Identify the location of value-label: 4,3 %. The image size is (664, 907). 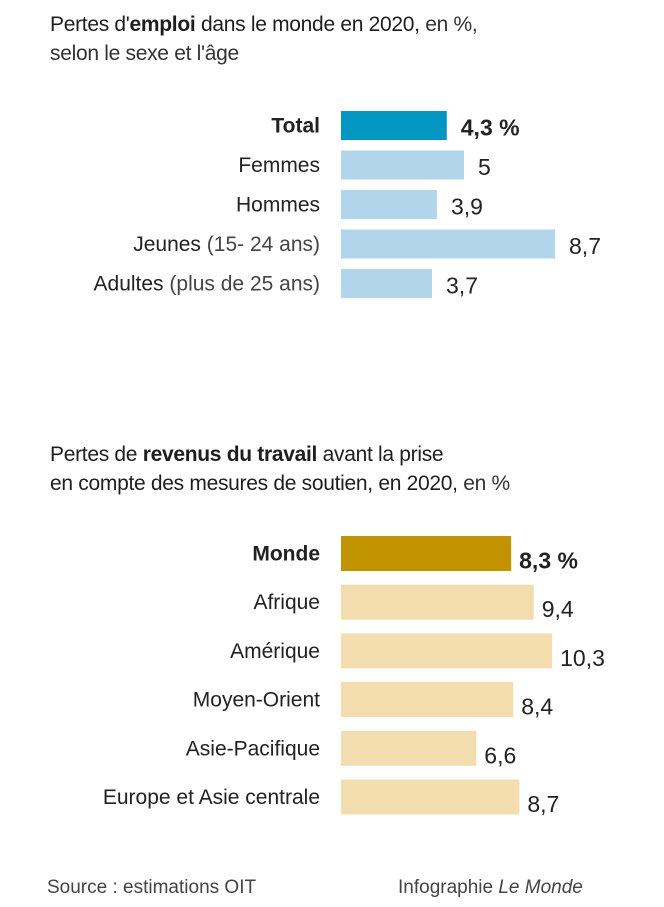
(490, 128).